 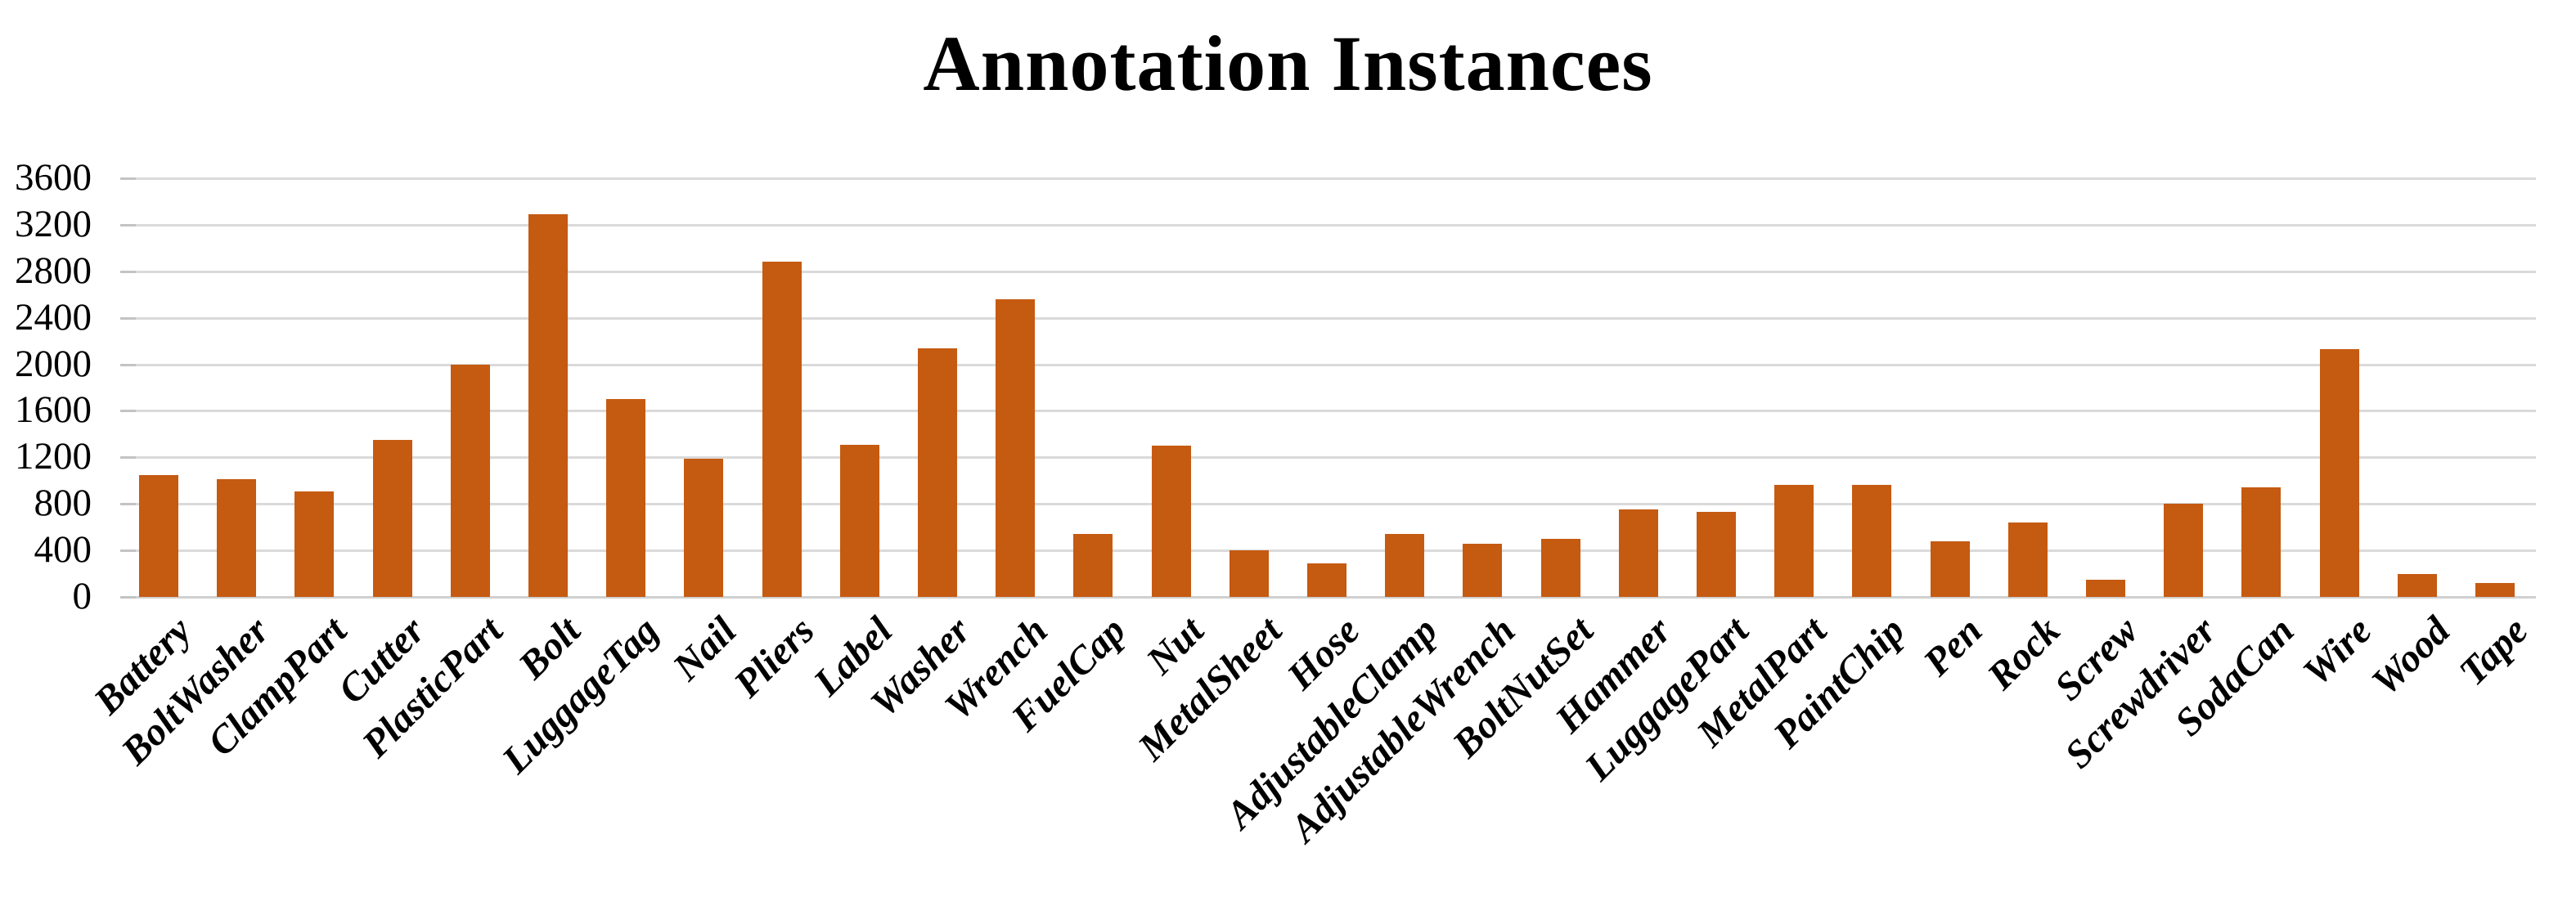 What do you see at coordinates (704, 527) in the screenshot?
I see `bar-Nail` at bounding box center [704, 527].